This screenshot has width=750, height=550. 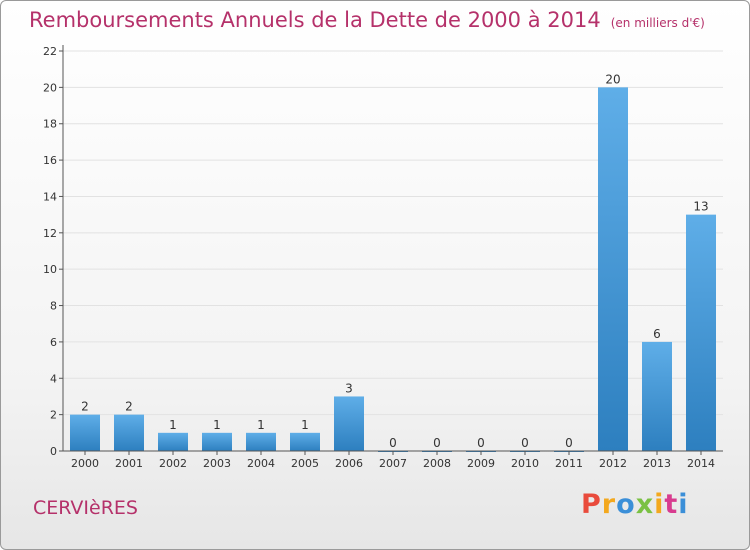 I want to click on proxiti-logo: Proxiti, so click(x=635, y=504).